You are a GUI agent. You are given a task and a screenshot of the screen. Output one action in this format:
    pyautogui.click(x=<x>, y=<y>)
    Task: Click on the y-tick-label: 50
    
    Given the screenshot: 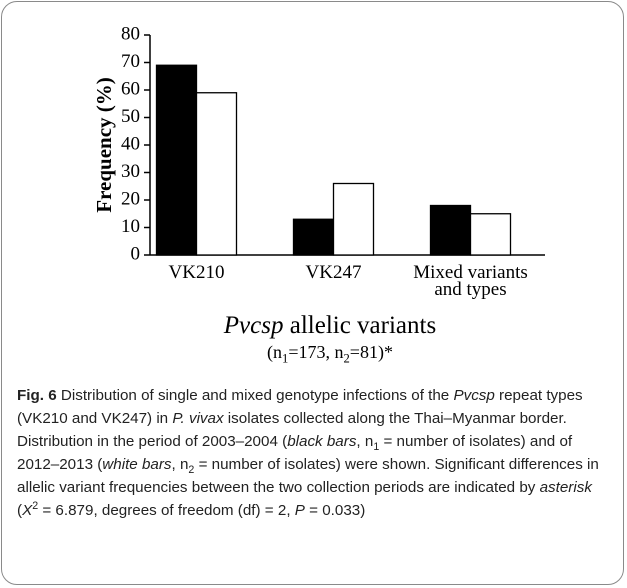 What is the action you would take?
    pyautogui.click(x=130, y=116)
    